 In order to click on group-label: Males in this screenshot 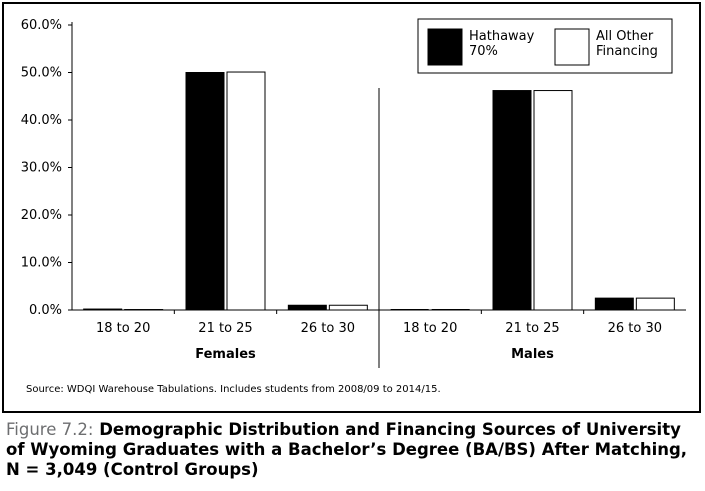, I will do `click(532, 354)`.